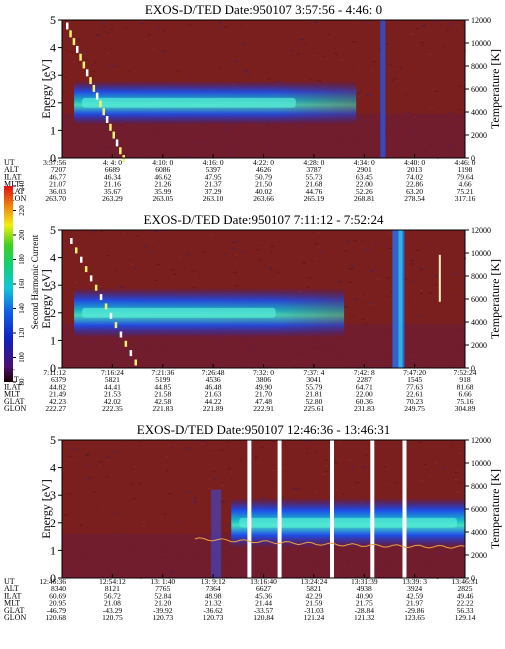  I want to click on ephemeris-row-label: ILAT, so click(12, 176).